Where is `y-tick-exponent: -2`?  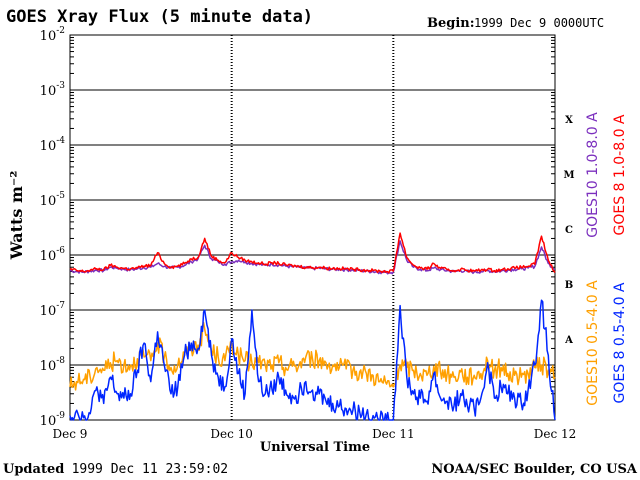
y-tick-exponent: -2 is located at coordinates (60, 31).